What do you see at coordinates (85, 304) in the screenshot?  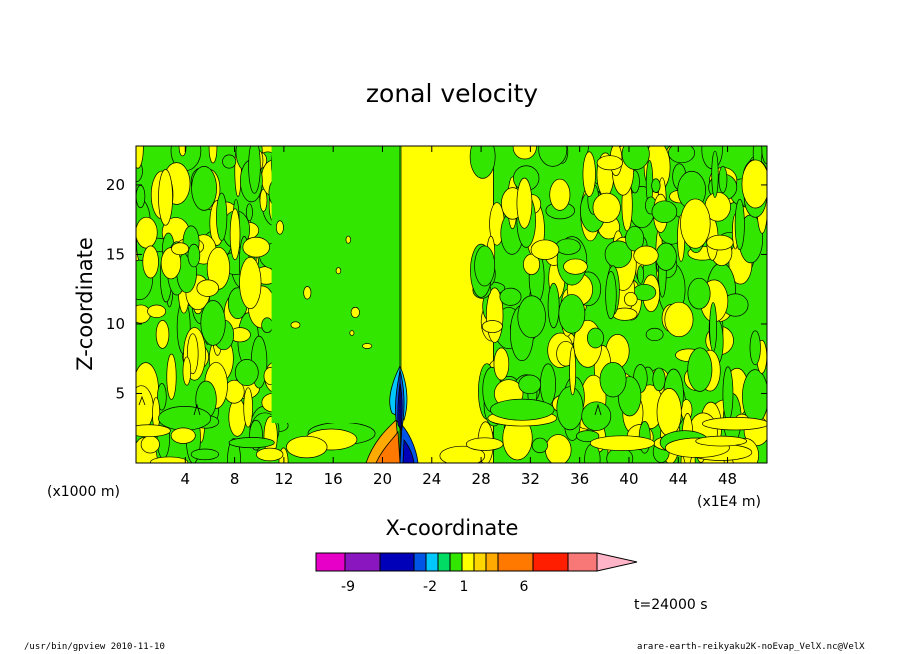 I see `y-axis-label: Z-coordinate` at bounding box center [85, 304].